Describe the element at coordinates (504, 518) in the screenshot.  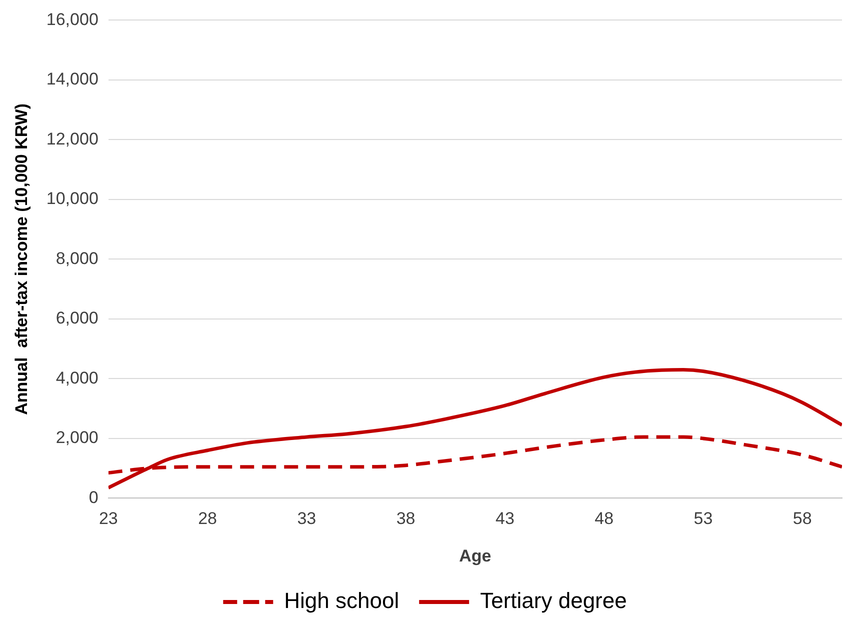
I see `x-tick-label: 43` at that location.